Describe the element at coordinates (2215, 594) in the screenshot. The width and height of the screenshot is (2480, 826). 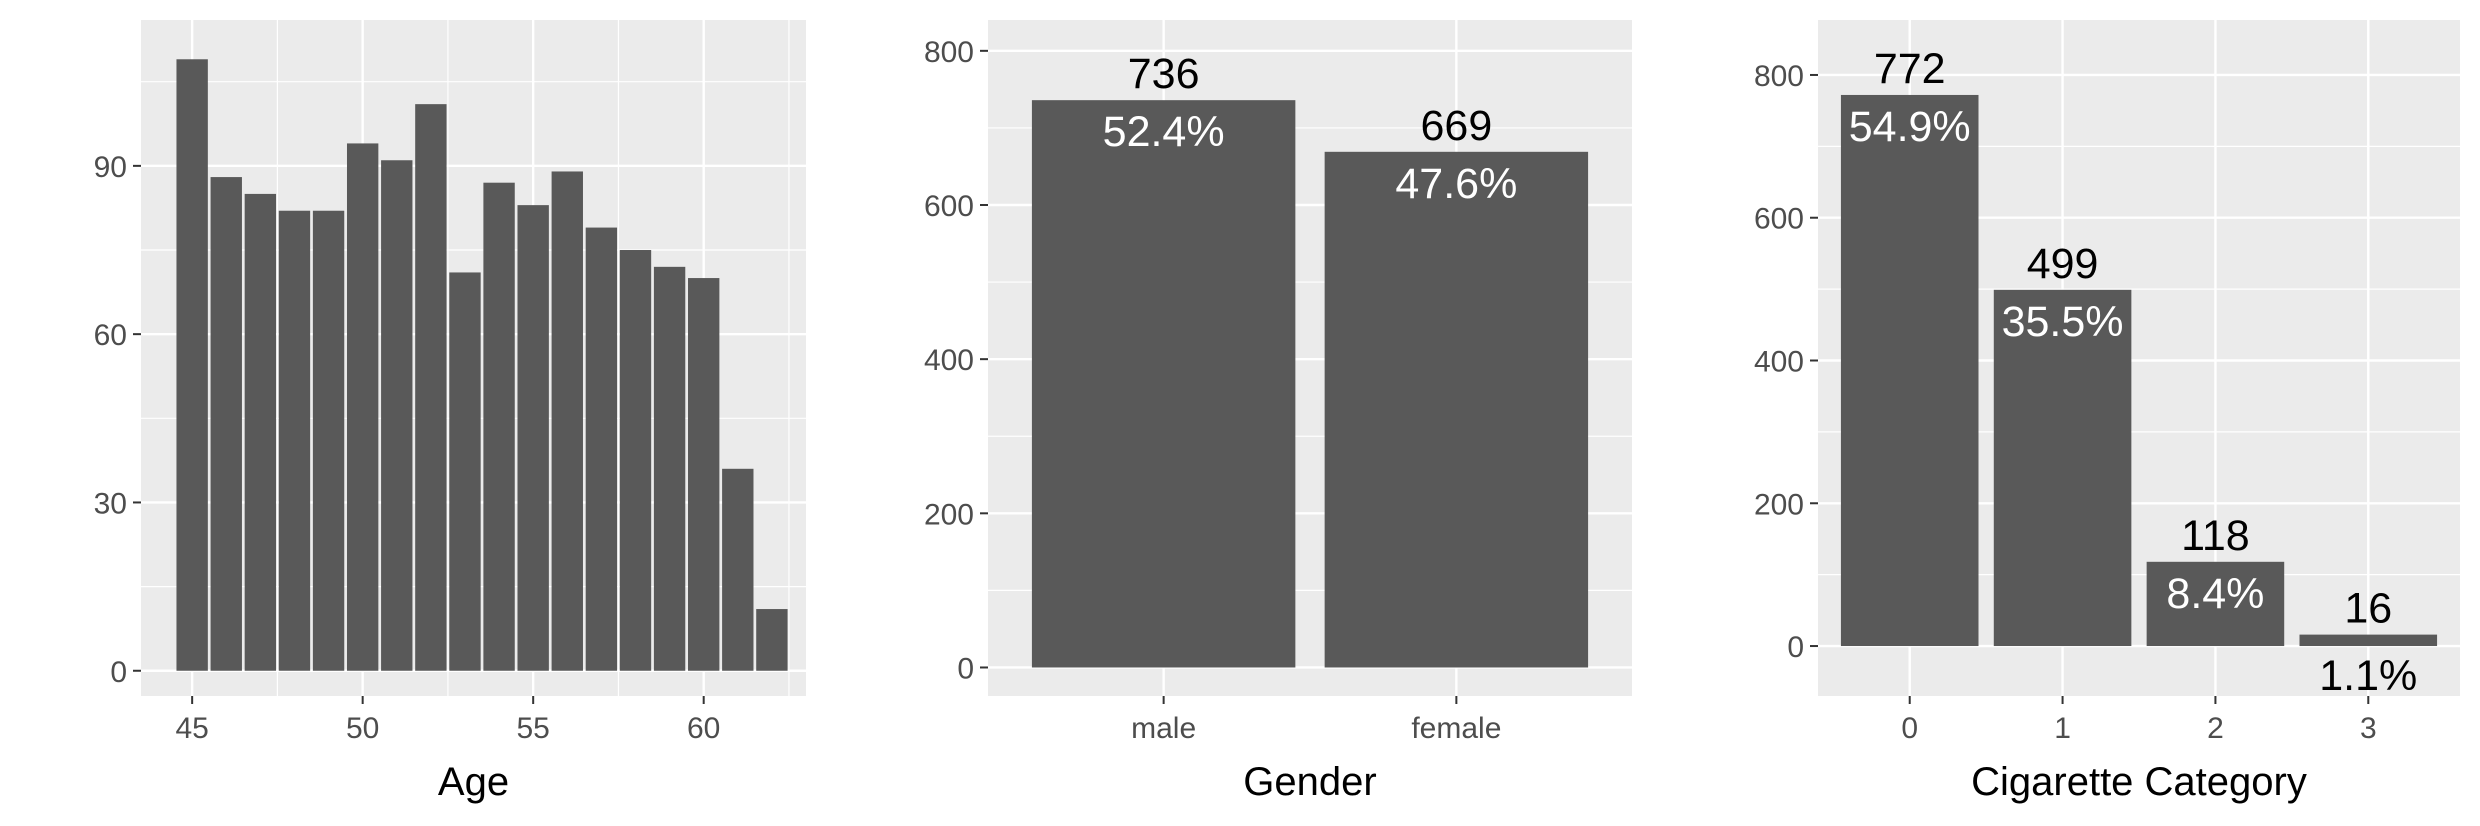
I see `bar-percent-label: 8.4%` at that location.